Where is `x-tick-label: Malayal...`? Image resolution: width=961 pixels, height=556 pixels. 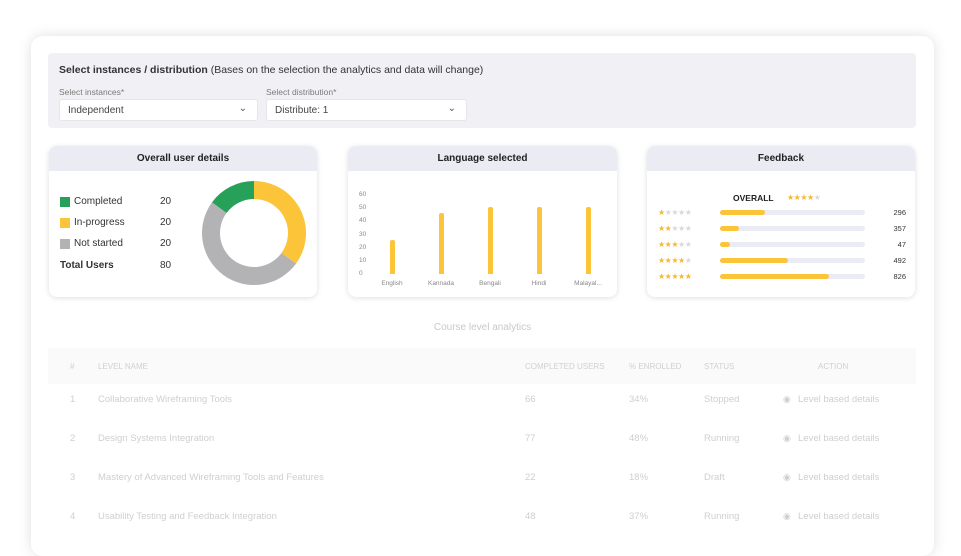 x-tick-label: Malayal... is located at coordinates (588, 283).